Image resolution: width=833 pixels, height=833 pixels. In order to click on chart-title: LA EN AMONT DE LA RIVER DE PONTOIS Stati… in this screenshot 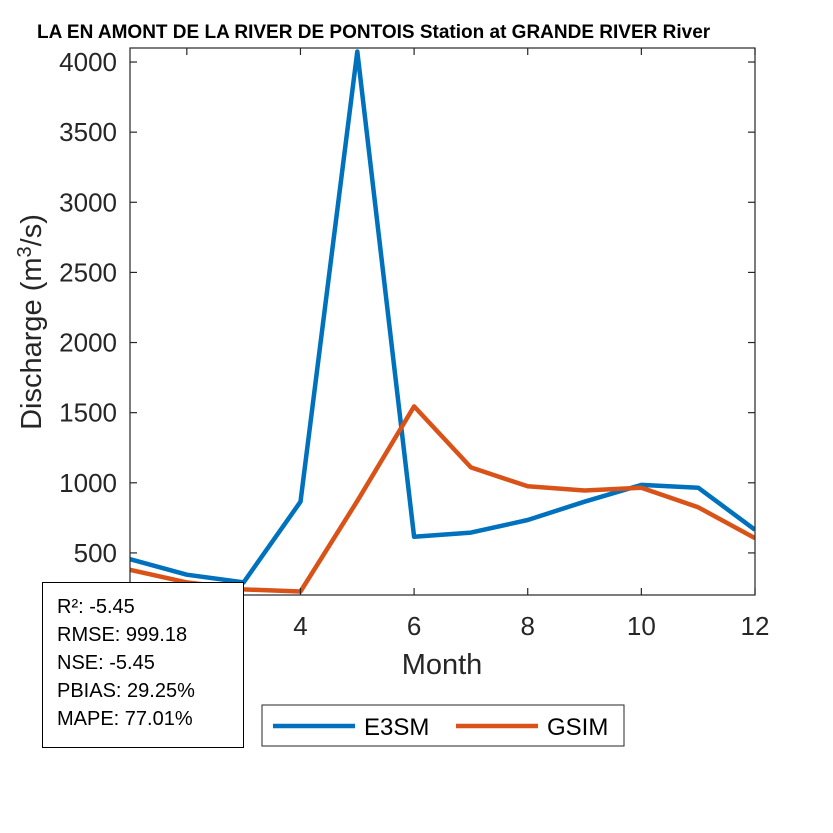, I will do `click(374, 32)`.